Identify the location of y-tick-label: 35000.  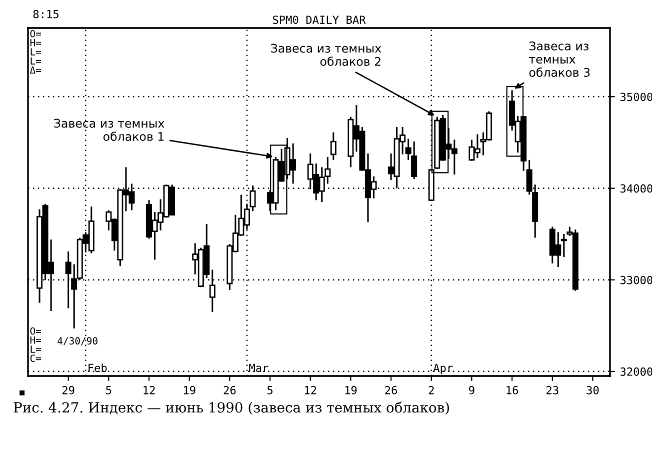
(636, 97).